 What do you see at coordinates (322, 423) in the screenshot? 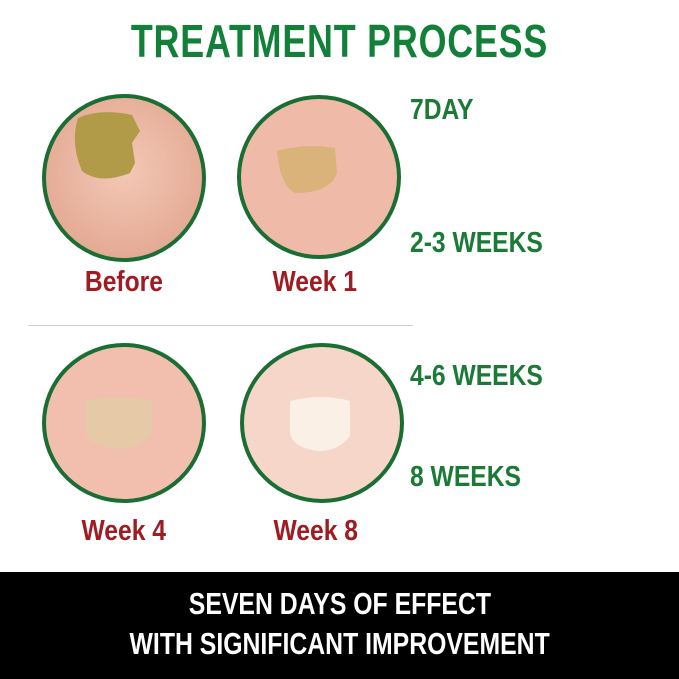
I see `toe-week8-image` at bounding box center [322, 423].